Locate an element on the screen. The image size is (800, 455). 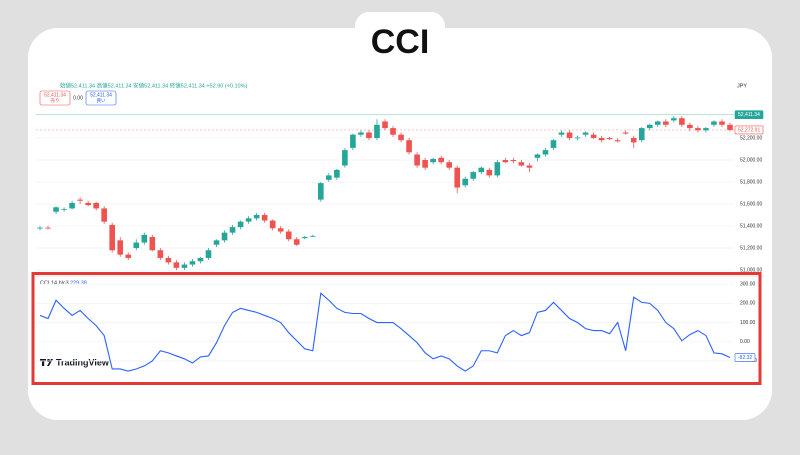
y-tick-label: 51,600.00 is located at coordinates (751, 204).